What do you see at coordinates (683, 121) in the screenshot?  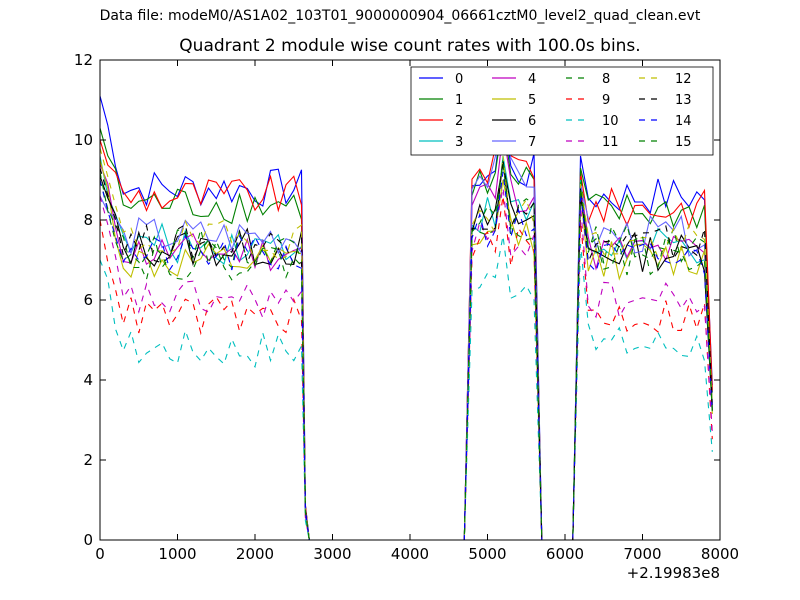 I see `legend-label-14: 14` at bounding box center [683, 121].